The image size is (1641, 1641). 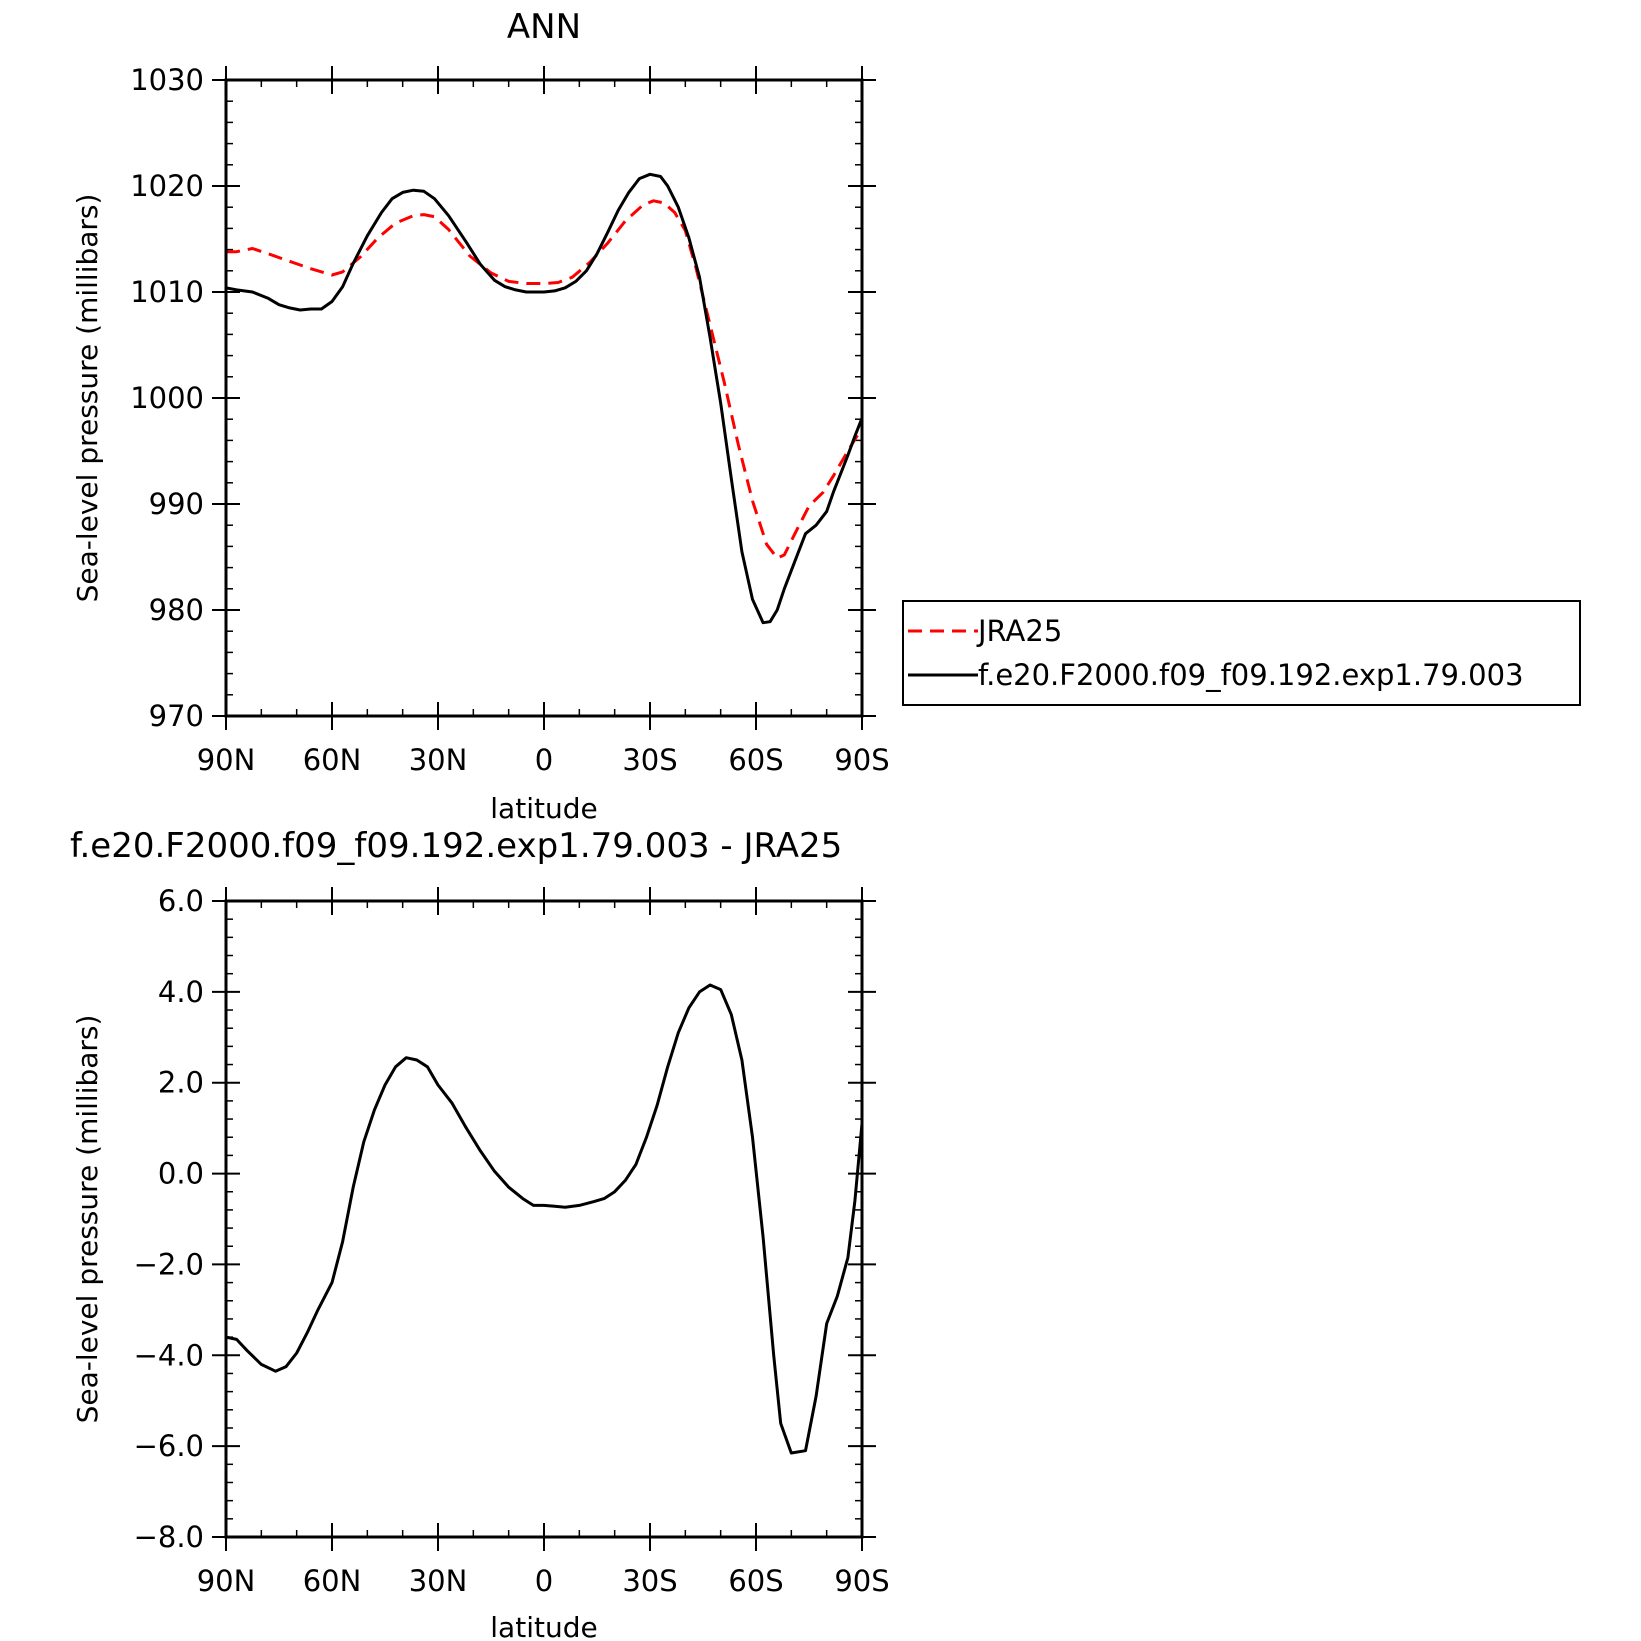 I want to click on y-tick-label: 1030, so click(x=167, y=80).